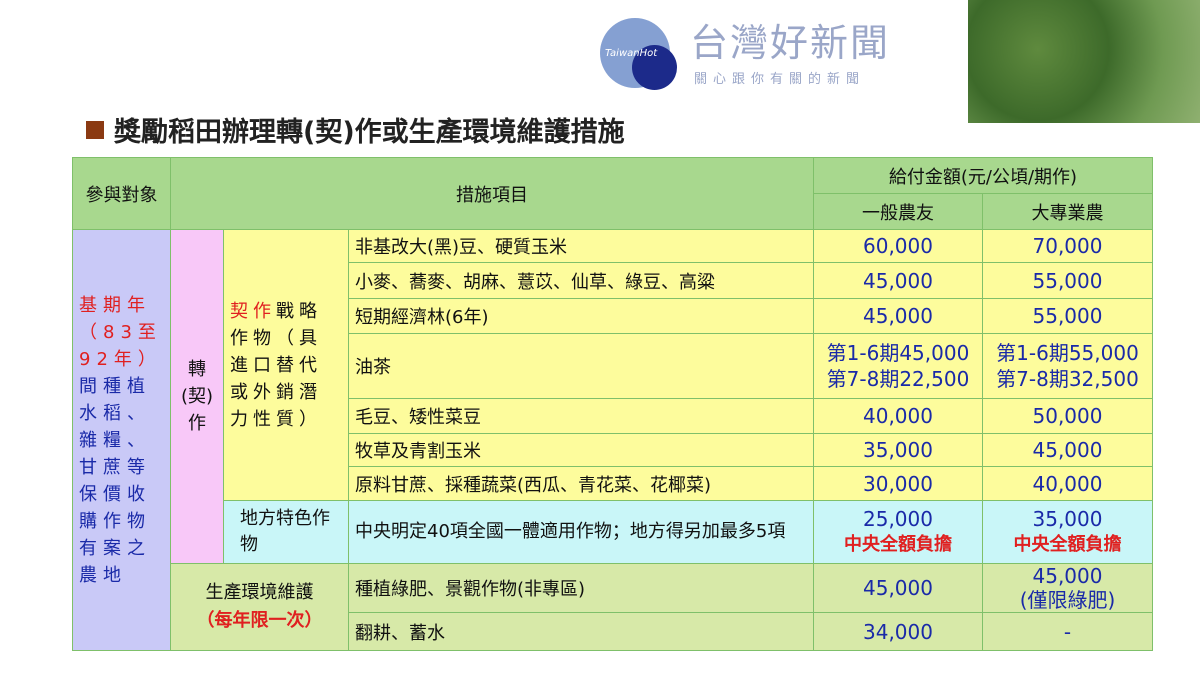 The height and width of the screenshot is (675, 1200). What do you see at coordinates (581, 588) in the screenshot?
I see `item-cell: 種植綠肥、景觀作物(非專區)` at bounding box center [581, 588].